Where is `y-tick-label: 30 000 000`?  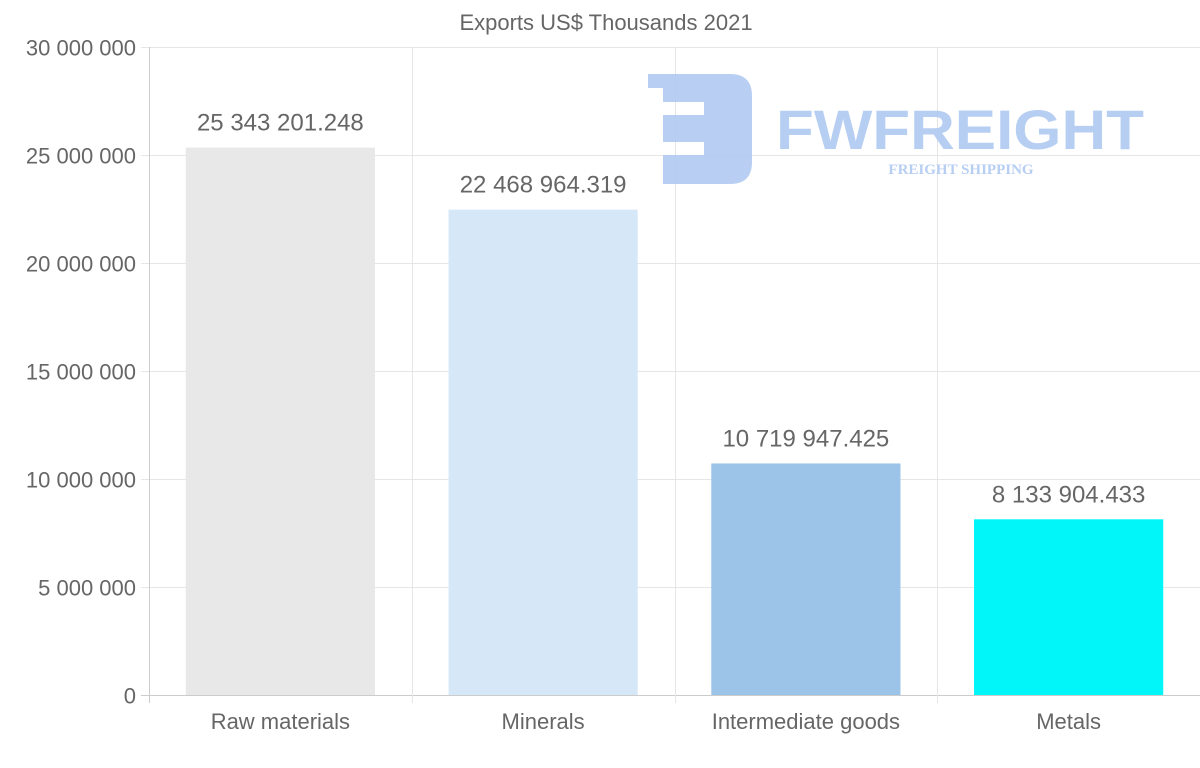
y-tick-label: 30 000 000 is located at coordinates (81, 48).